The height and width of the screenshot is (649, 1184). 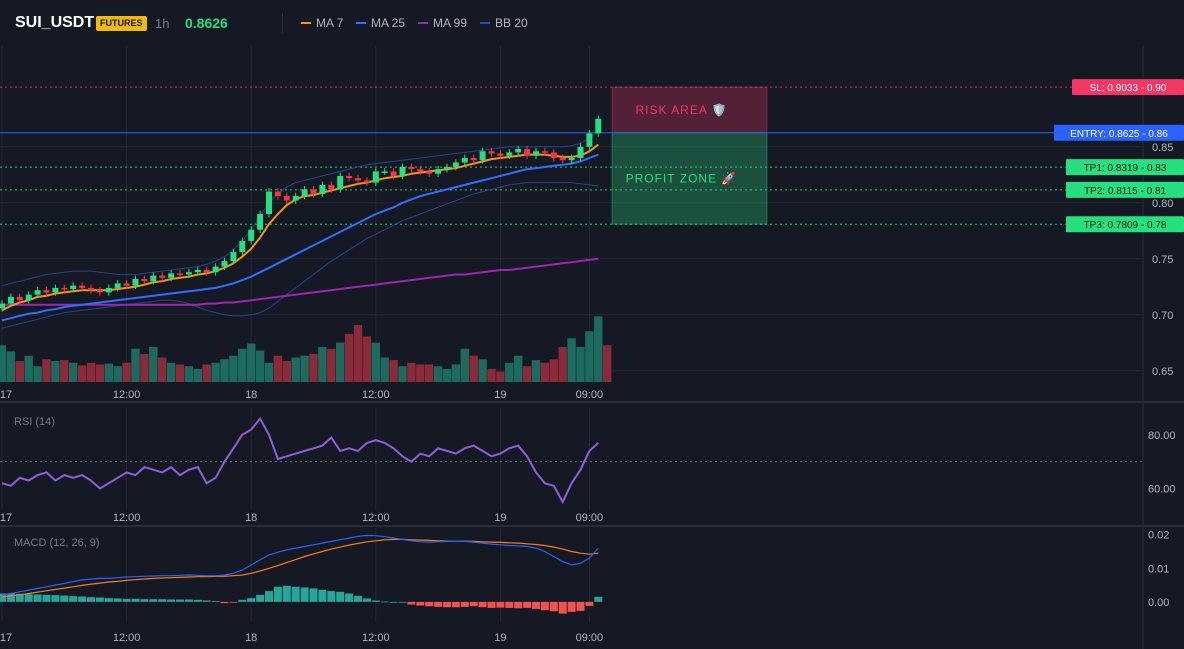 What do you see at coordinates (6, 638) in the screenshot?
I see `time-tick-label: 17` at bounding box center [6, 638].